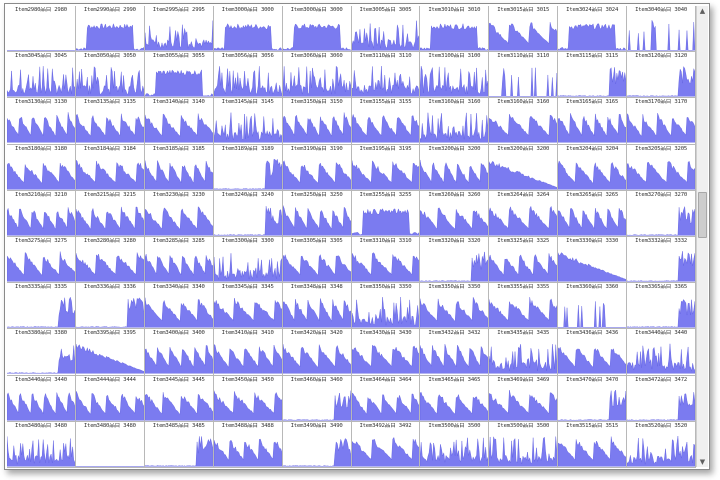  What do you see at coordinates (247, 444) in the screenshot?
I see `chart-cell: Item3488品目 3488` at bounding box center [247, 444].